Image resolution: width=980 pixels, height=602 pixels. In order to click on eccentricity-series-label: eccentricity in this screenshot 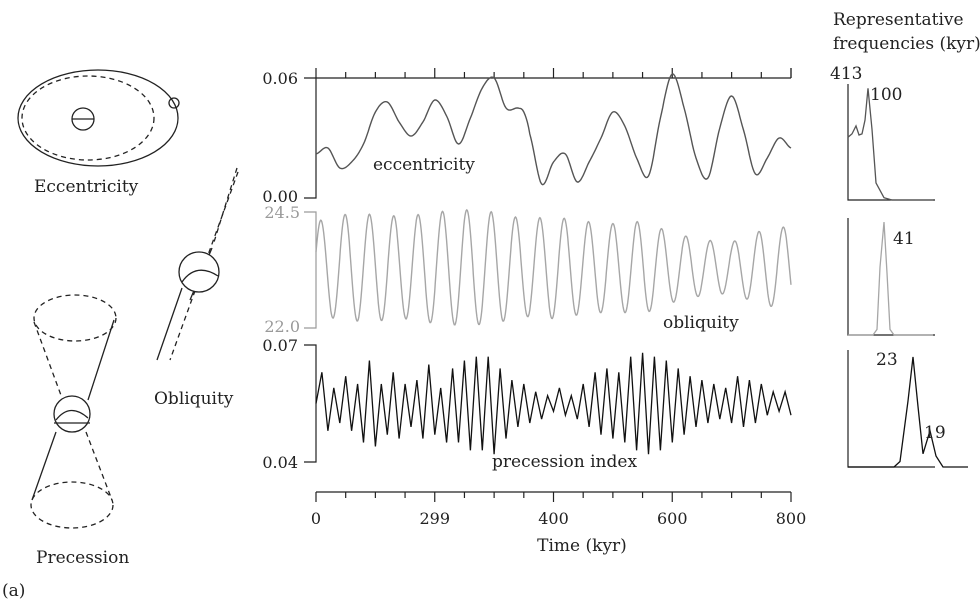, I will do `click(424, 165)`.